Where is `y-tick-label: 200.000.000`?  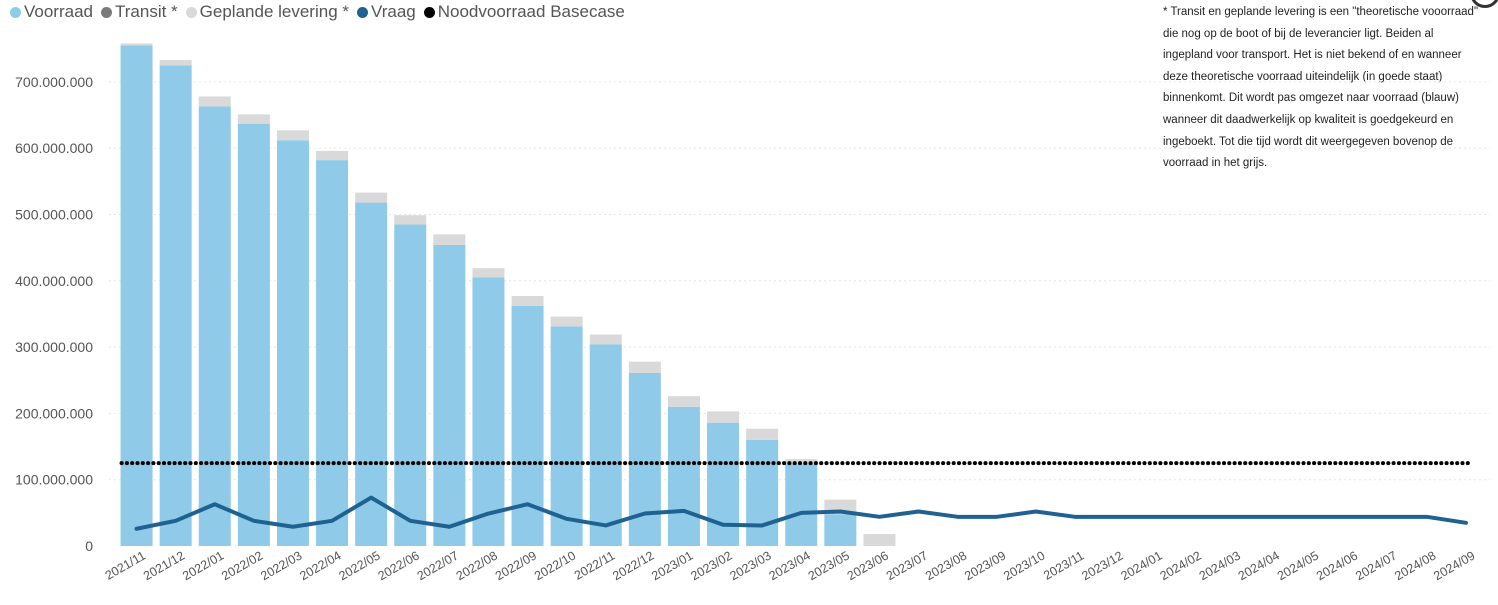 y-tick-label: 200.000.000 is located at coordinates (54, 413).